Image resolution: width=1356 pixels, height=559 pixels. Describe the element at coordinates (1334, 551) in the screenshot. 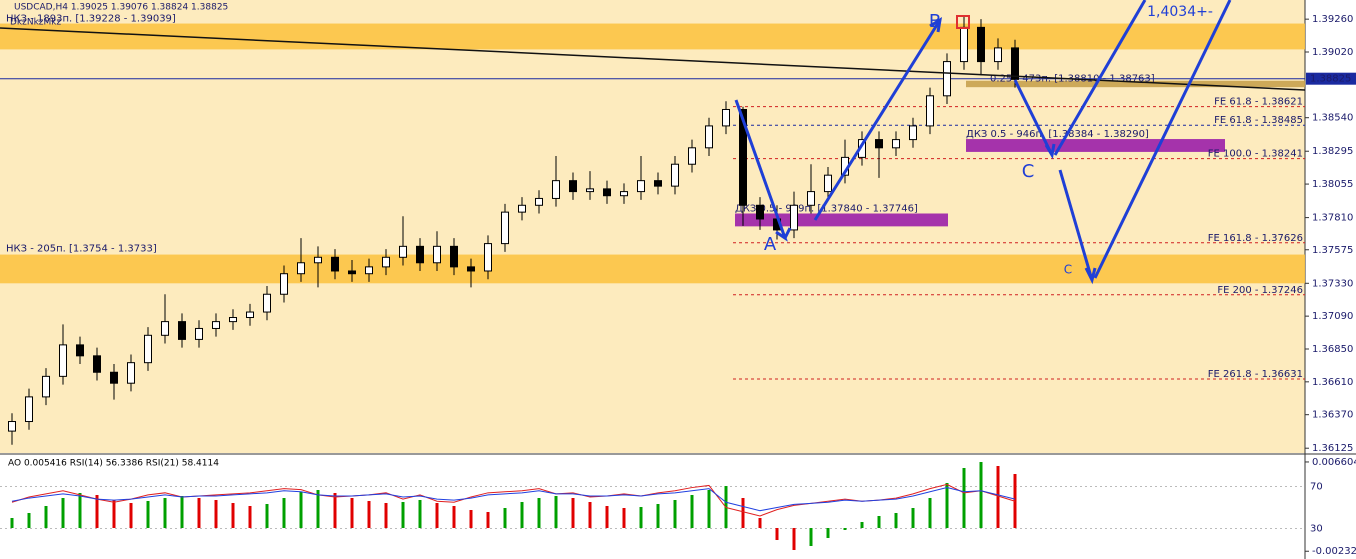

I see `y-tick-label: -0.002324` at that location.